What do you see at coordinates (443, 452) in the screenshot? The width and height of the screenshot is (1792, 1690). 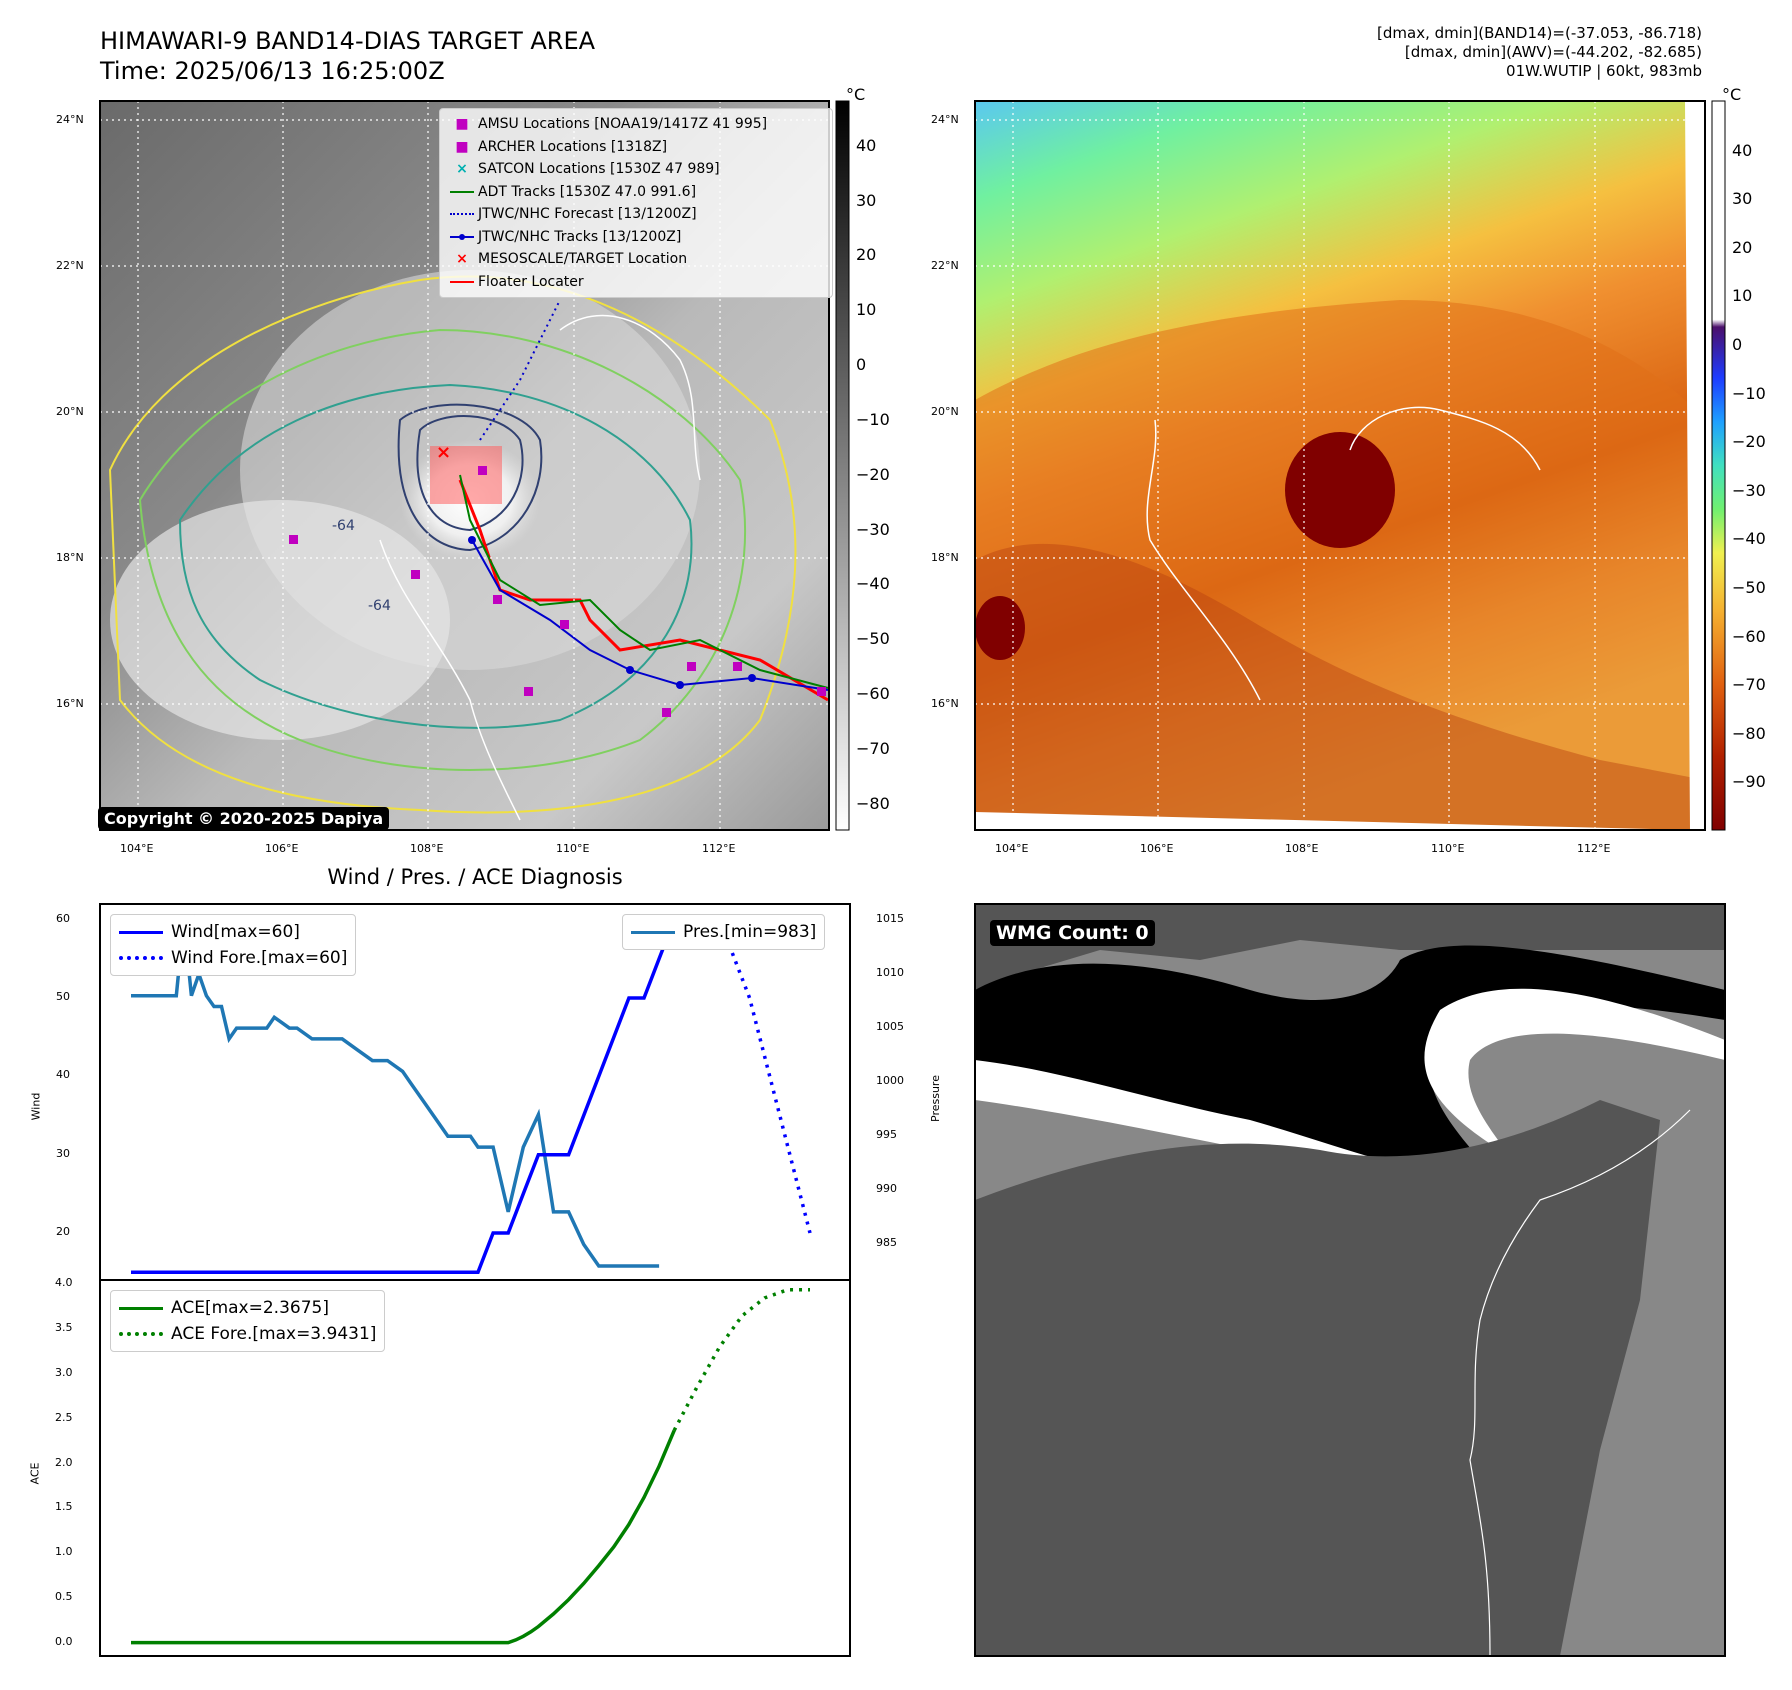 I see `mesoscale-target-marker: ×` at bounding box center [443, 452].